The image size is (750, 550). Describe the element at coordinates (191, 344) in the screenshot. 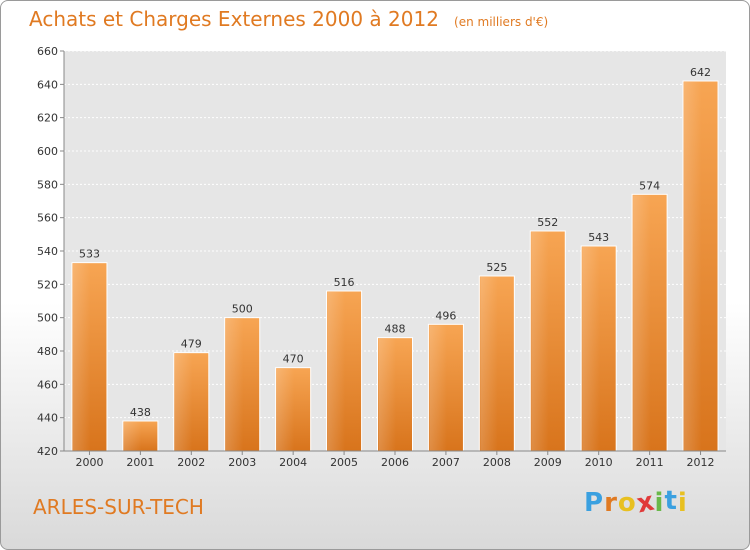

I see `data-label: 479` at that location.